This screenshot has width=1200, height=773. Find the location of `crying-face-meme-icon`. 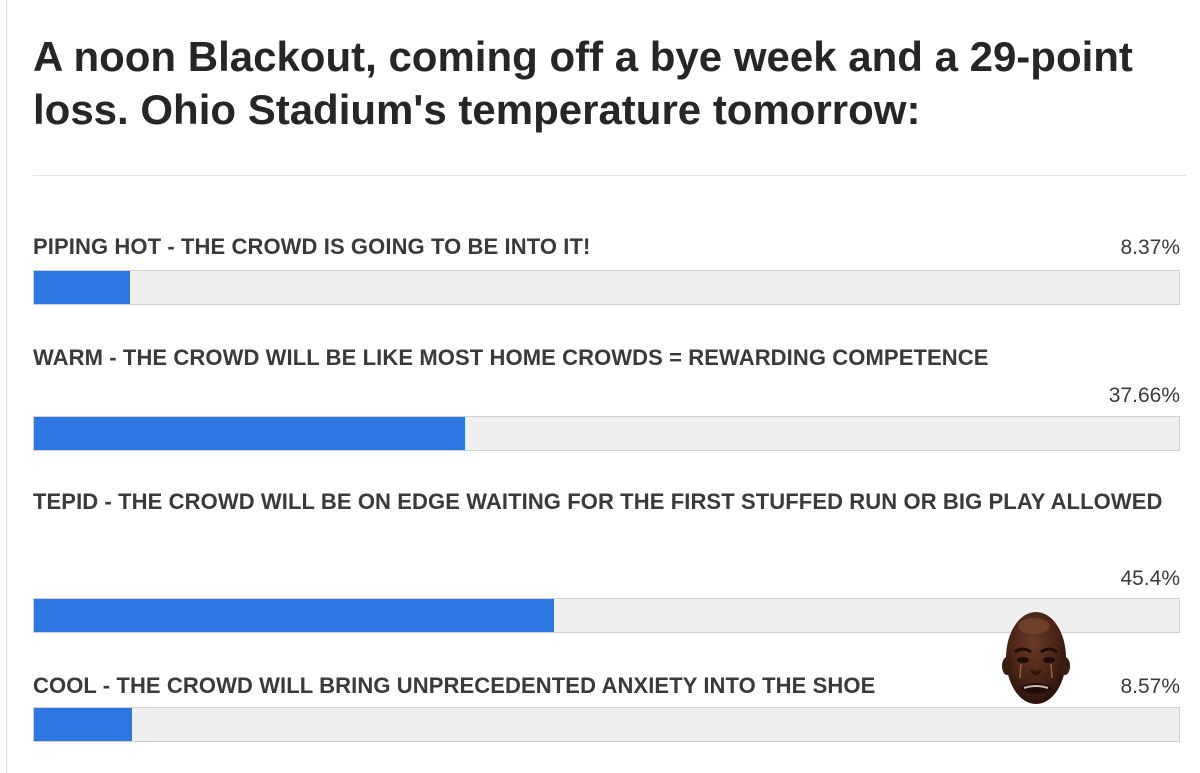

crying-face-meme-icon is located at coordinates (1036, 658).